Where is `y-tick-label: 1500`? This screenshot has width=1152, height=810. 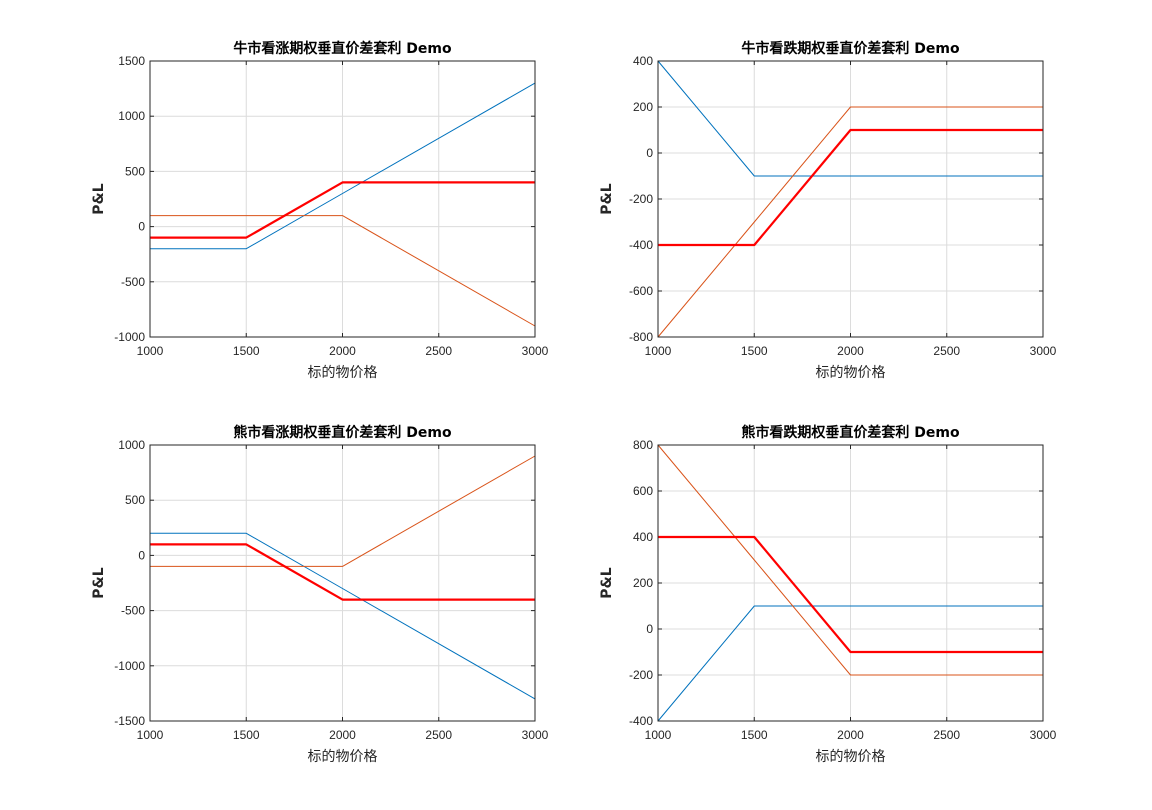
y-tick-label: 1500 is located at coordinates (131, 61).